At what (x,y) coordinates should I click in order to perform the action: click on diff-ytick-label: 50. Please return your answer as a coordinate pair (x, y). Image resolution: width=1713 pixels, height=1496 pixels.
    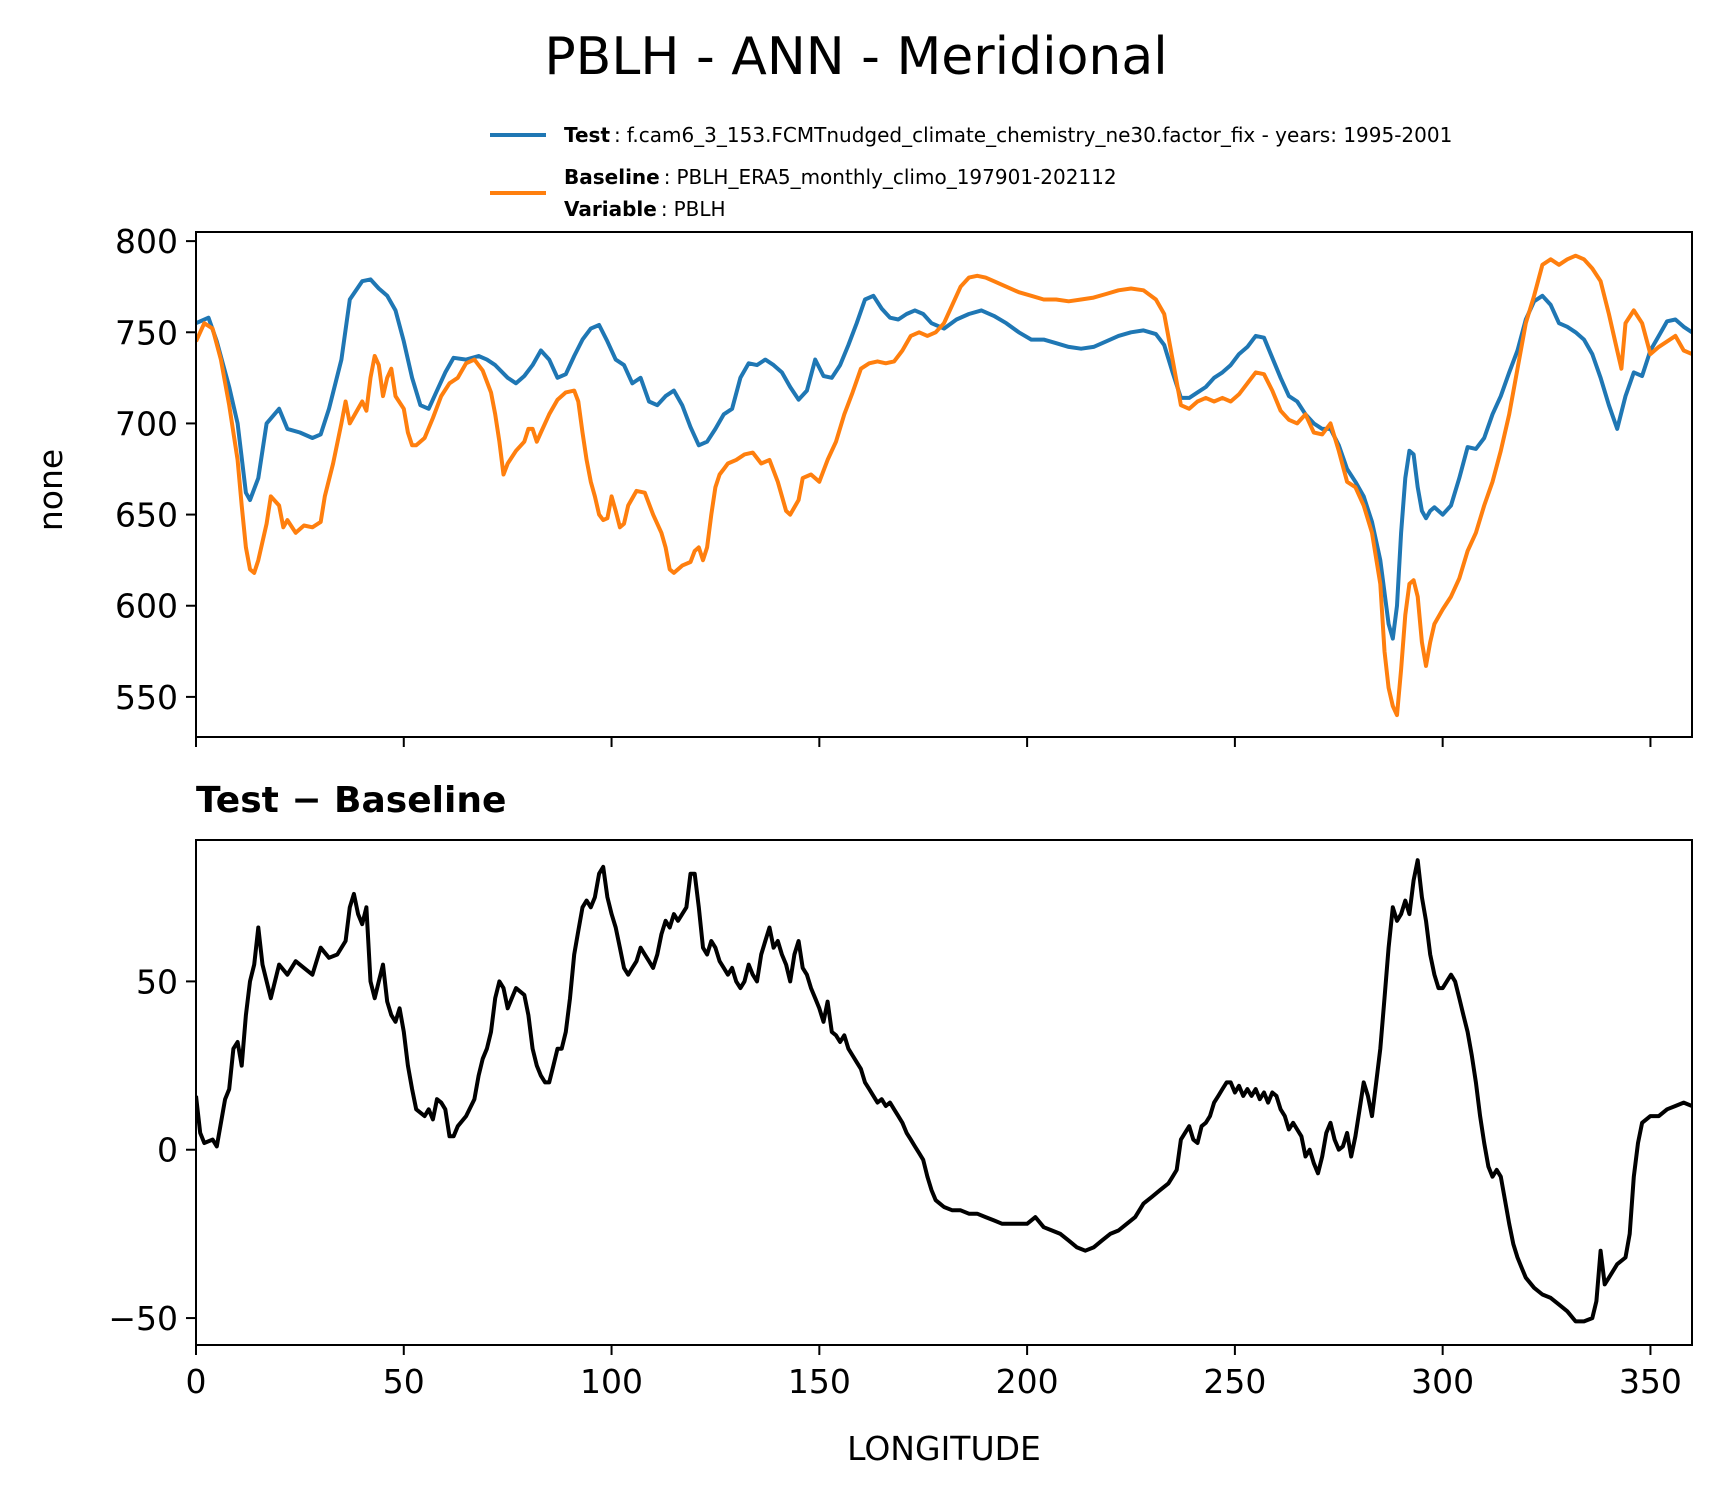
    Looking at the image, I should click on (157, 981).